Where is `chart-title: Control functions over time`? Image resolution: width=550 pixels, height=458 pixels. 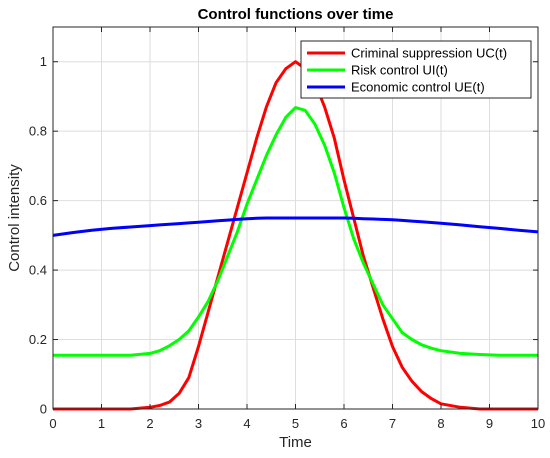 chart-title: Control functions over time is located at coordinates (296, 14).